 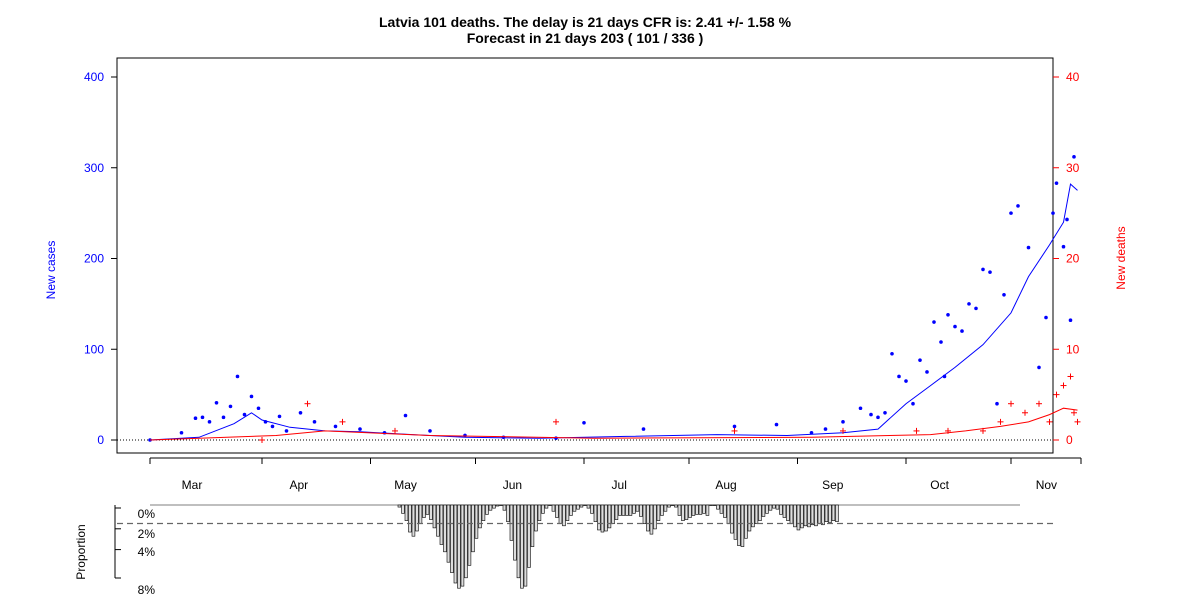 What do you see at coordinates (1073, 349) in the screenshot?
I see `y2-tick-label: 10` at bounding box center [1073, 349].